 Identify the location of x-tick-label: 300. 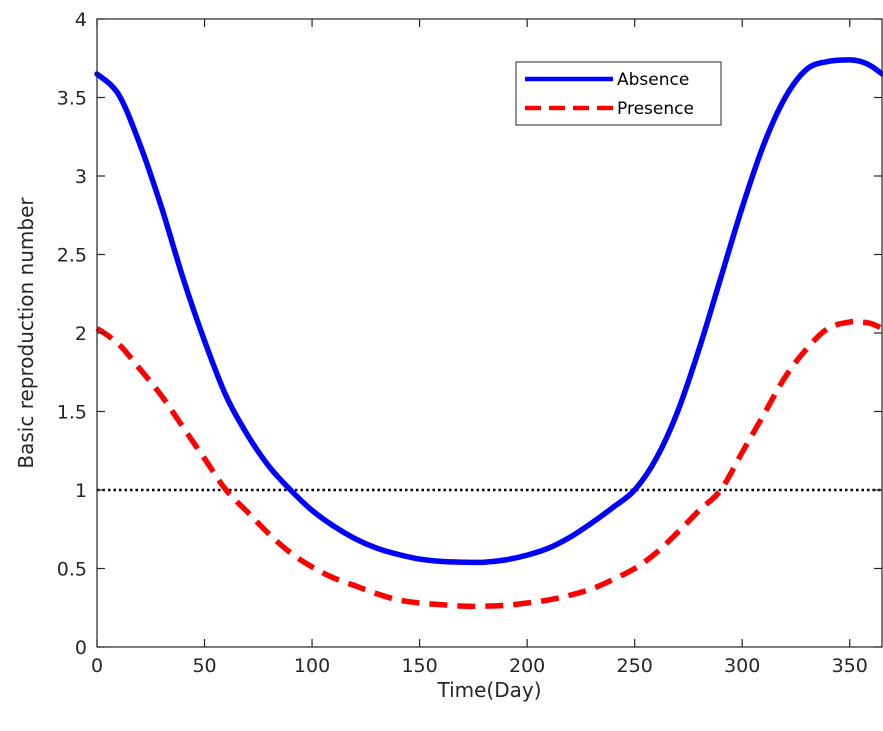
(742, 666).